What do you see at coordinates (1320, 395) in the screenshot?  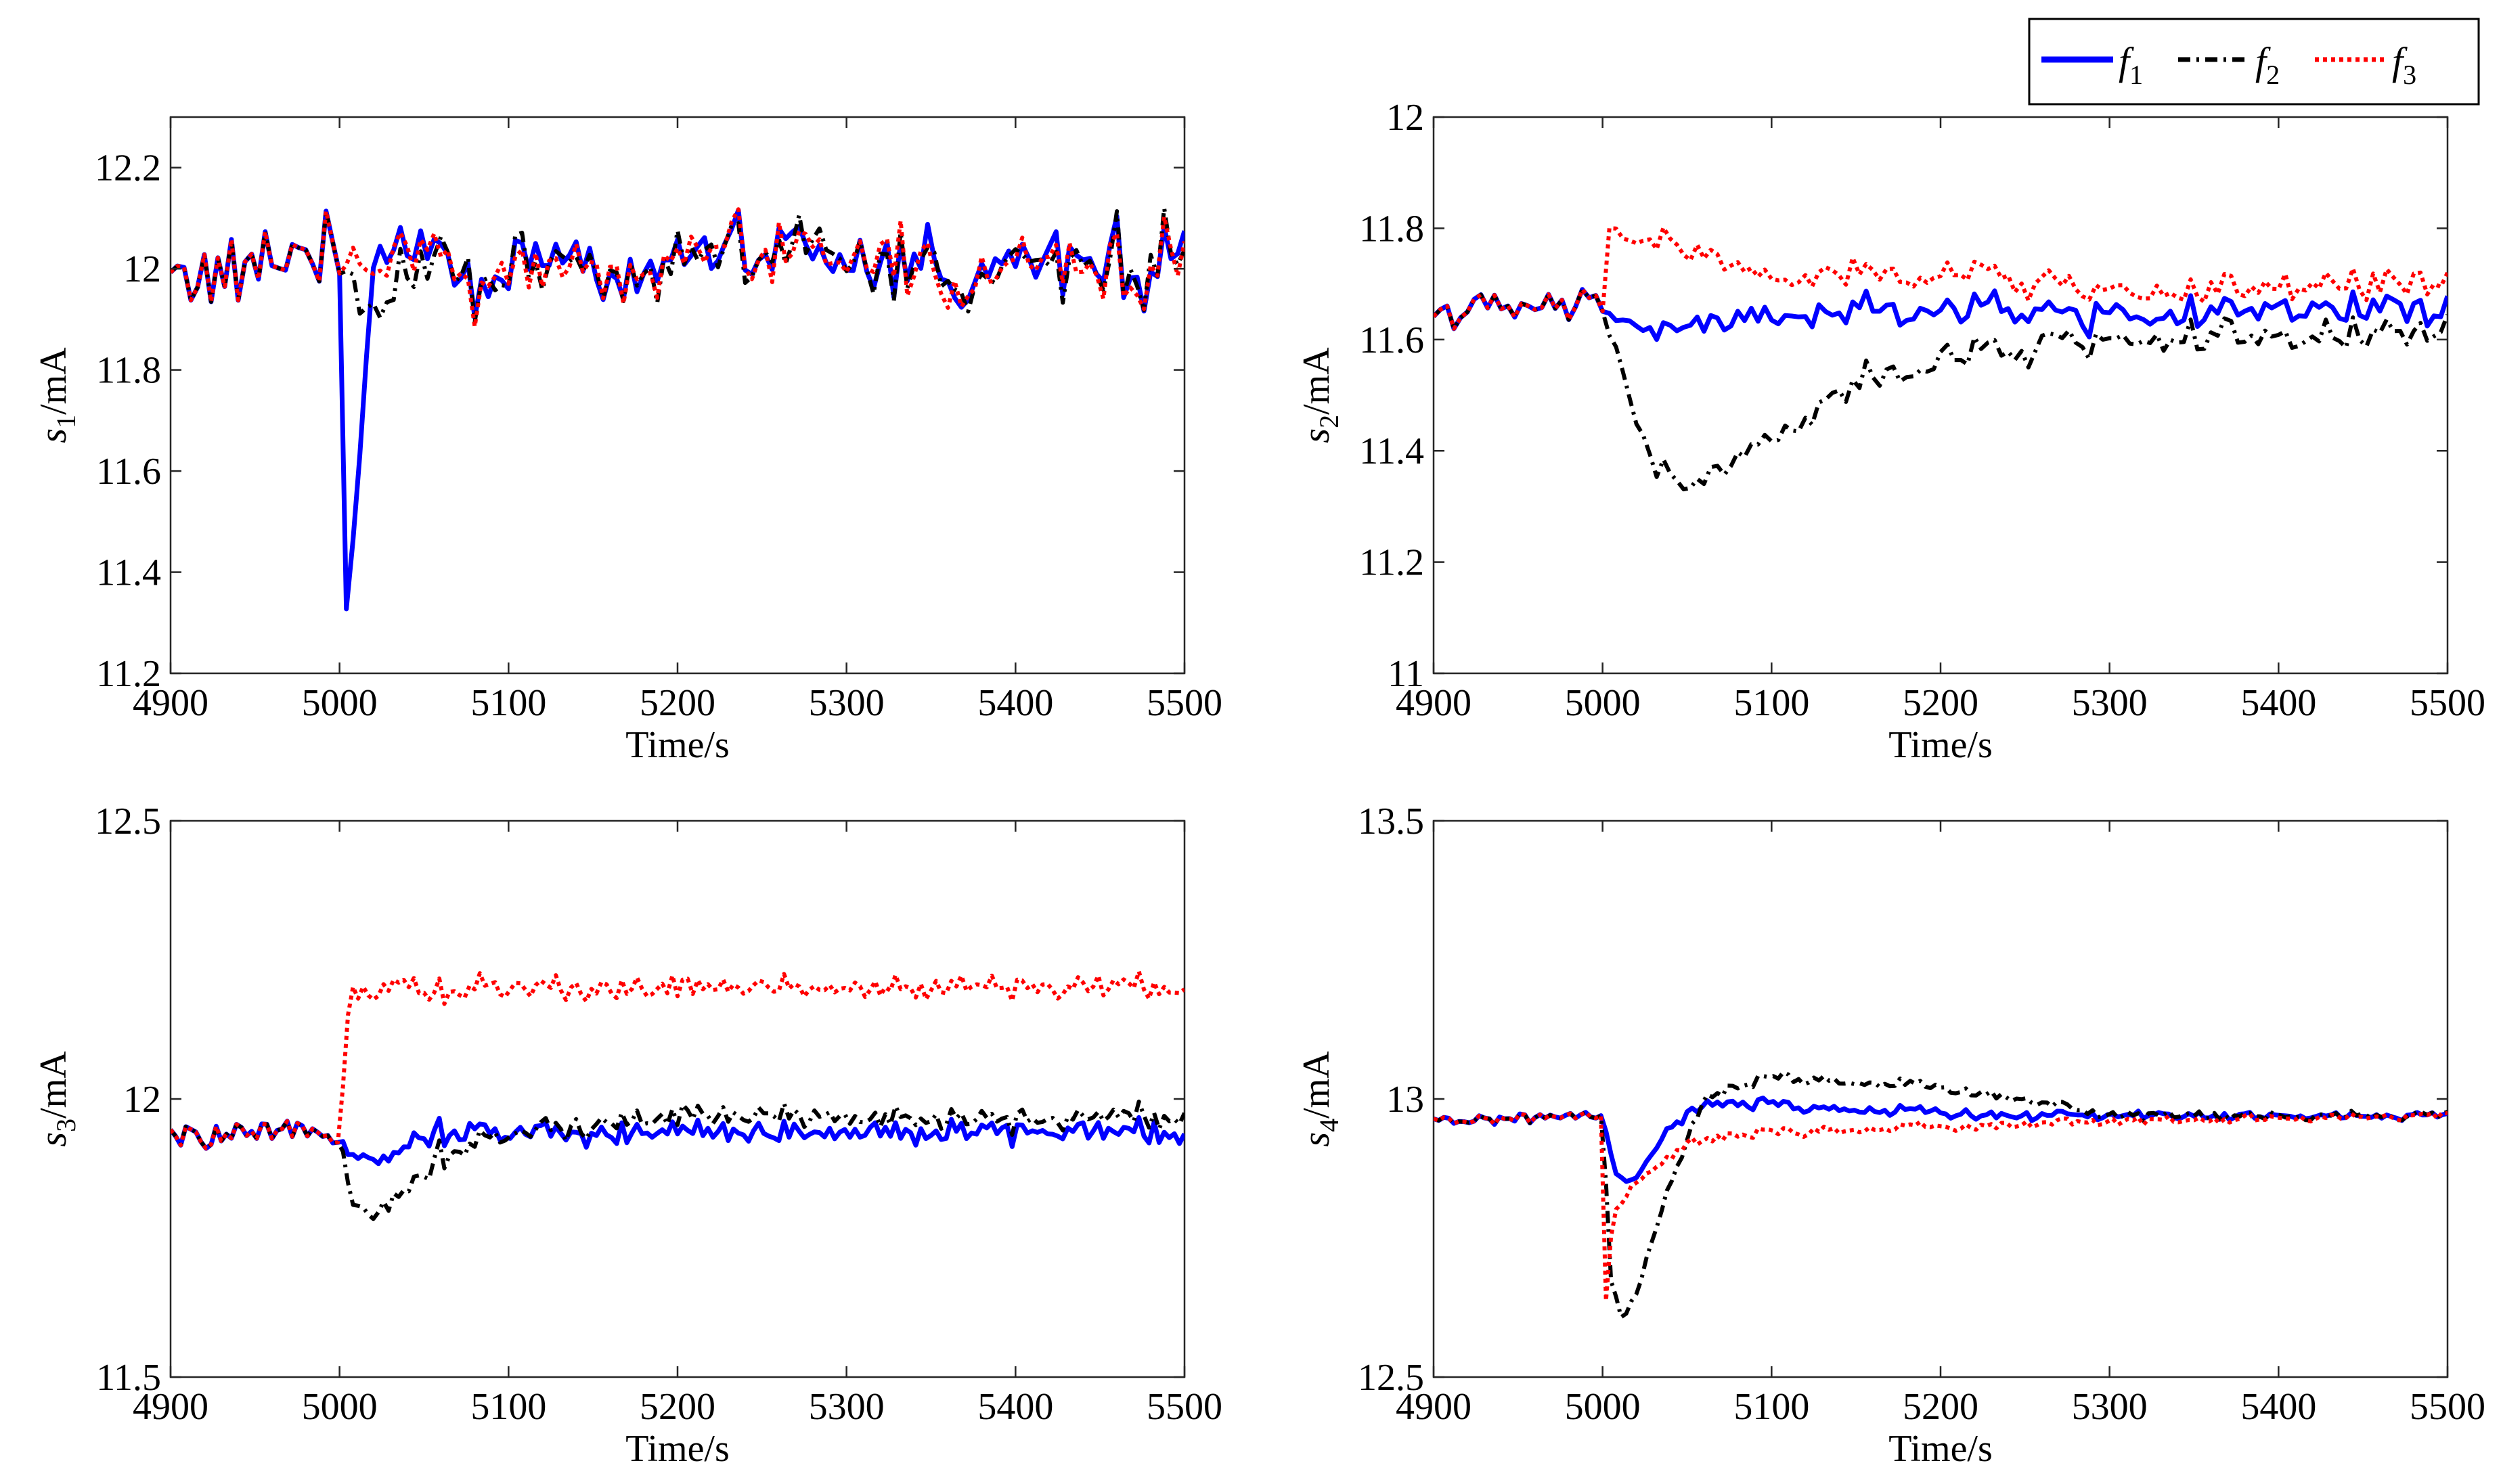 I see `y-axis-title: s2/mA` at bounding box center [1320, 395].